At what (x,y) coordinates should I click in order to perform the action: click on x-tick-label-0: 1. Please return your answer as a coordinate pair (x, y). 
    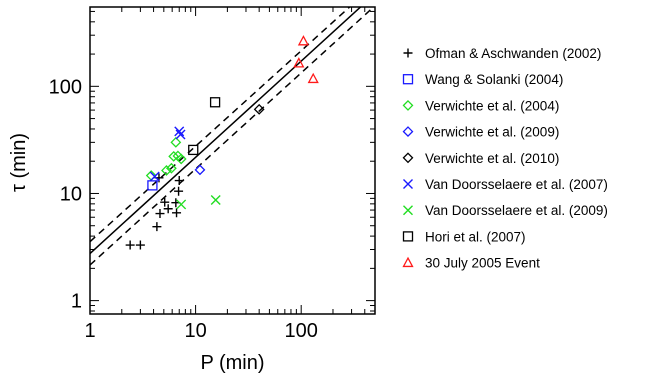
    Looking at the image, I should click on (89, 331).